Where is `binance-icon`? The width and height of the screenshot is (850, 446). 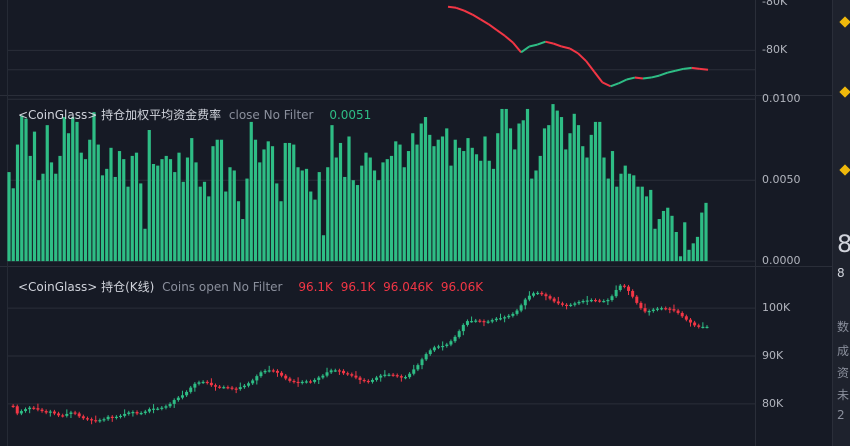
binance-icon is located at coordinates (844, 92).